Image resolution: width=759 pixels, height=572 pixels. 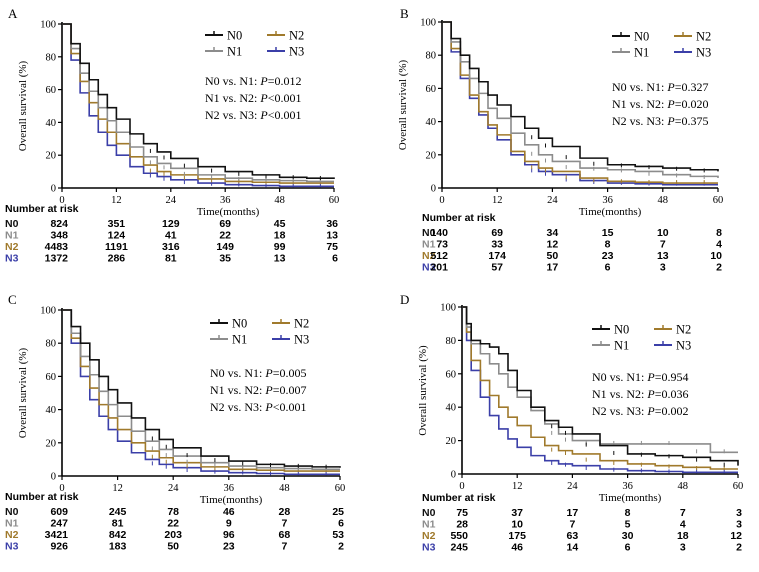 What do you see at coordinates (451, 374) in the screenshot?
I see `panel-d-y-tick-label: 60` at bounding box center [451, 374].